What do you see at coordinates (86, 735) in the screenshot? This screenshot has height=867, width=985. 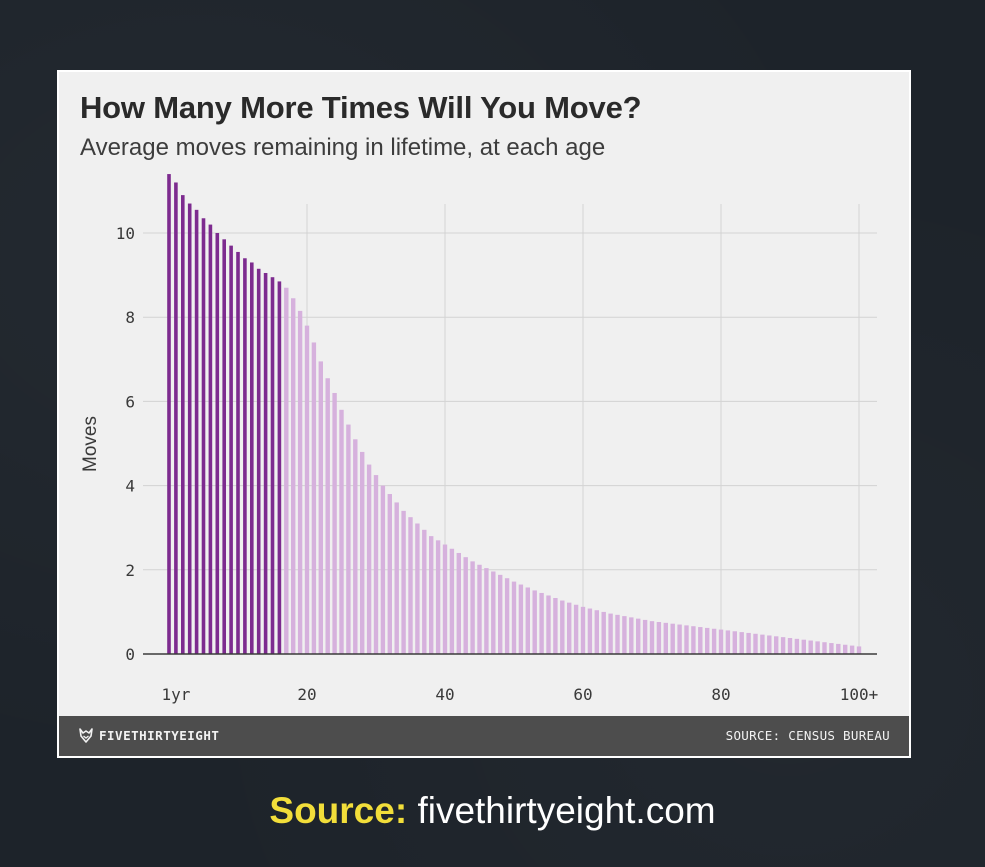 I see `fox-logo-icon` at bounding box center [86, 735].